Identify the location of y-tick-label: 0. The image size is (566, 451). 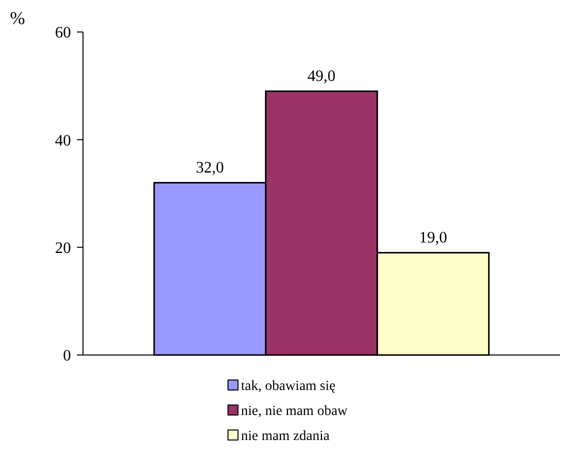
(67, 356).